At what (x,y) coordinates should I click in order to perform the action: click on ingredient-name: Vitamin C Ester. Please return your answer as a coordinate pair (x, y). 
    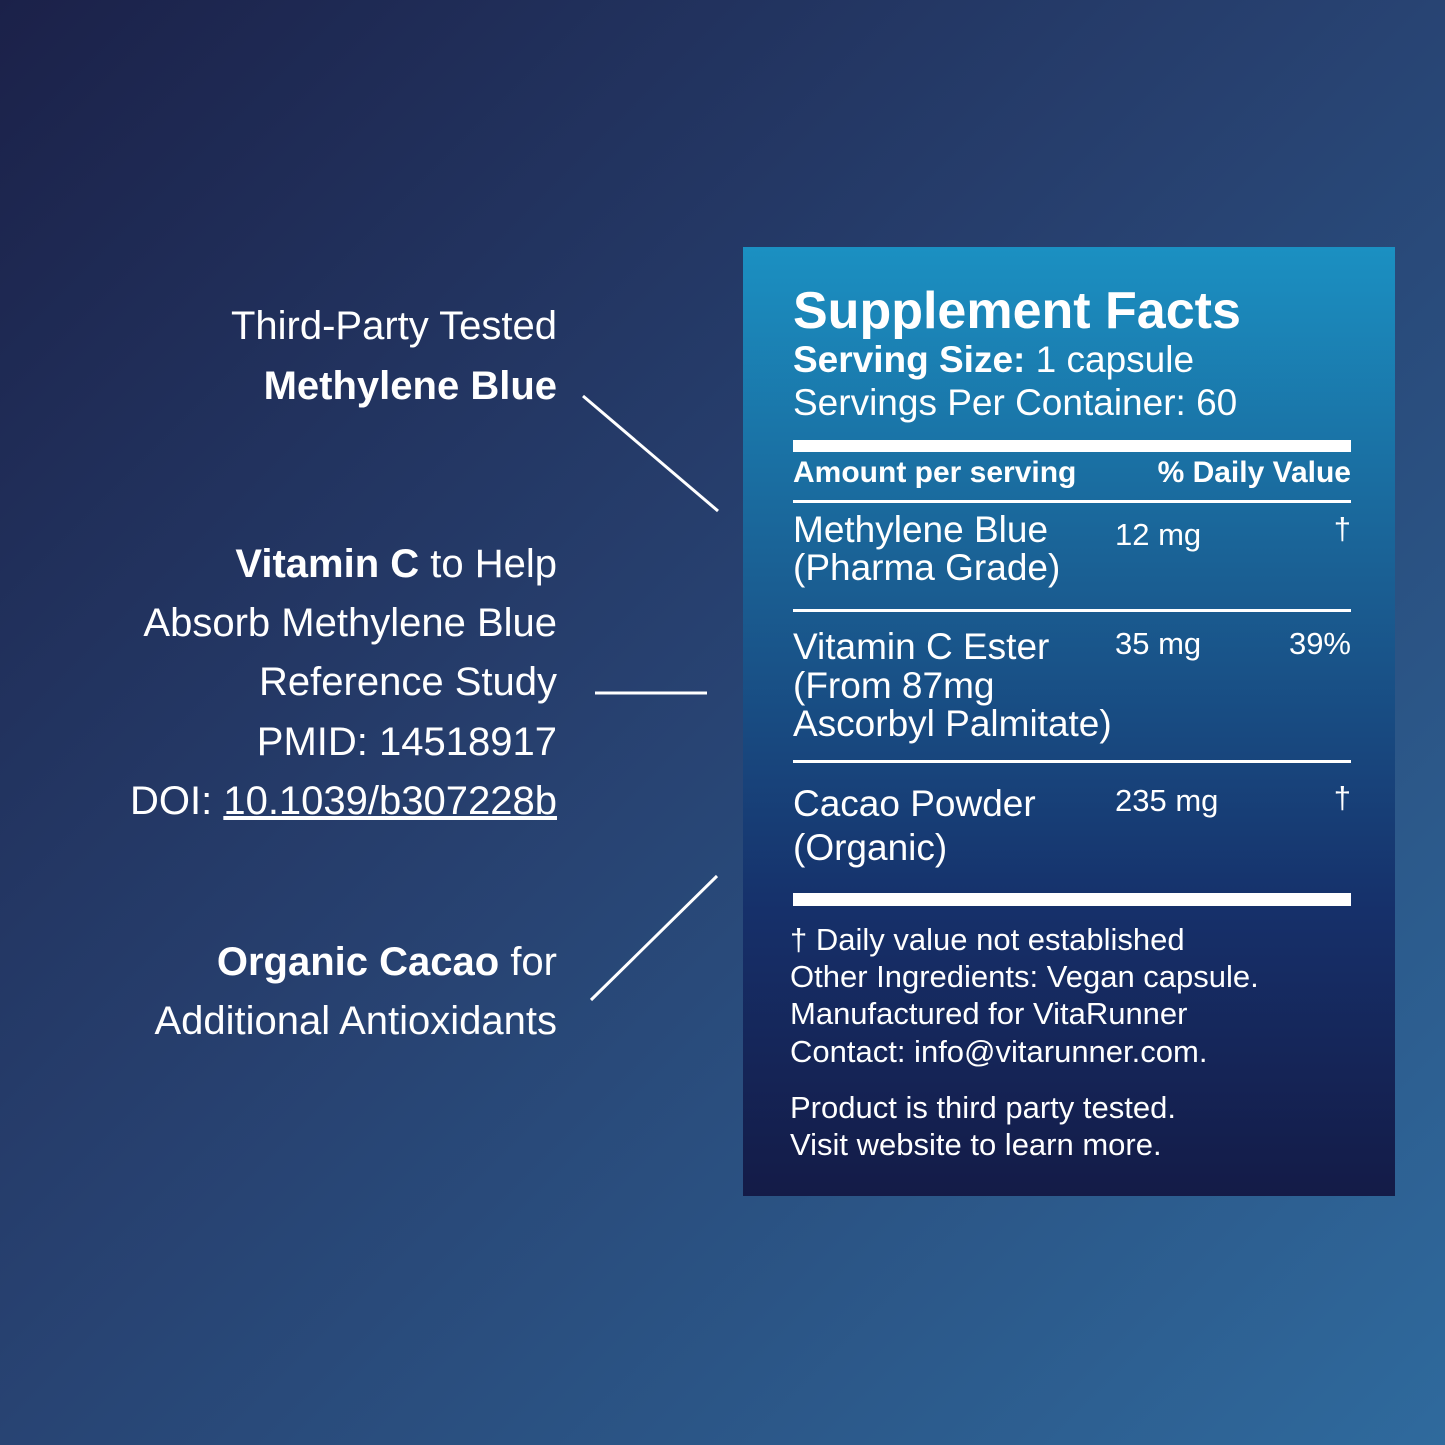
    Looking at the image, I should click on (921, 646).